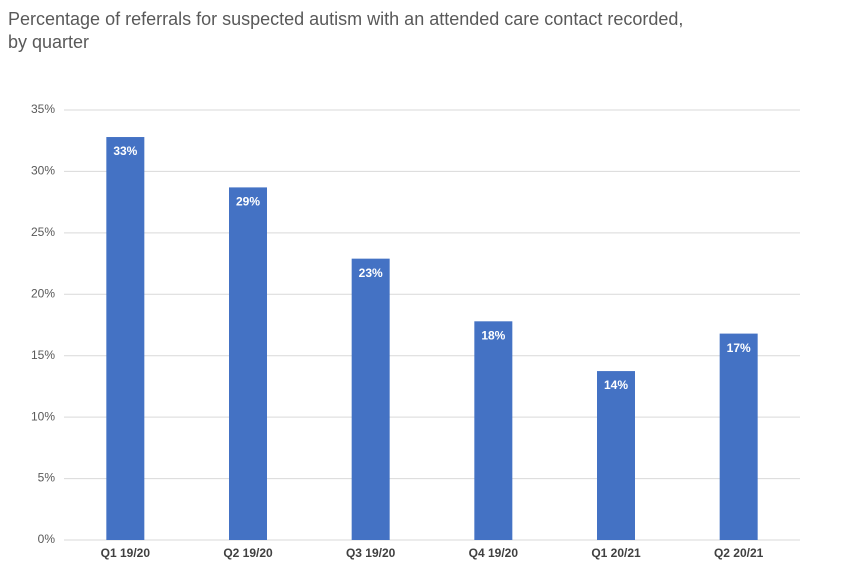 Image resolution: width=855 pixels, height=577 pixels. Describe the element at coordinates (248, 202) in the screenshot. I see `value-label: 29%` at that location.